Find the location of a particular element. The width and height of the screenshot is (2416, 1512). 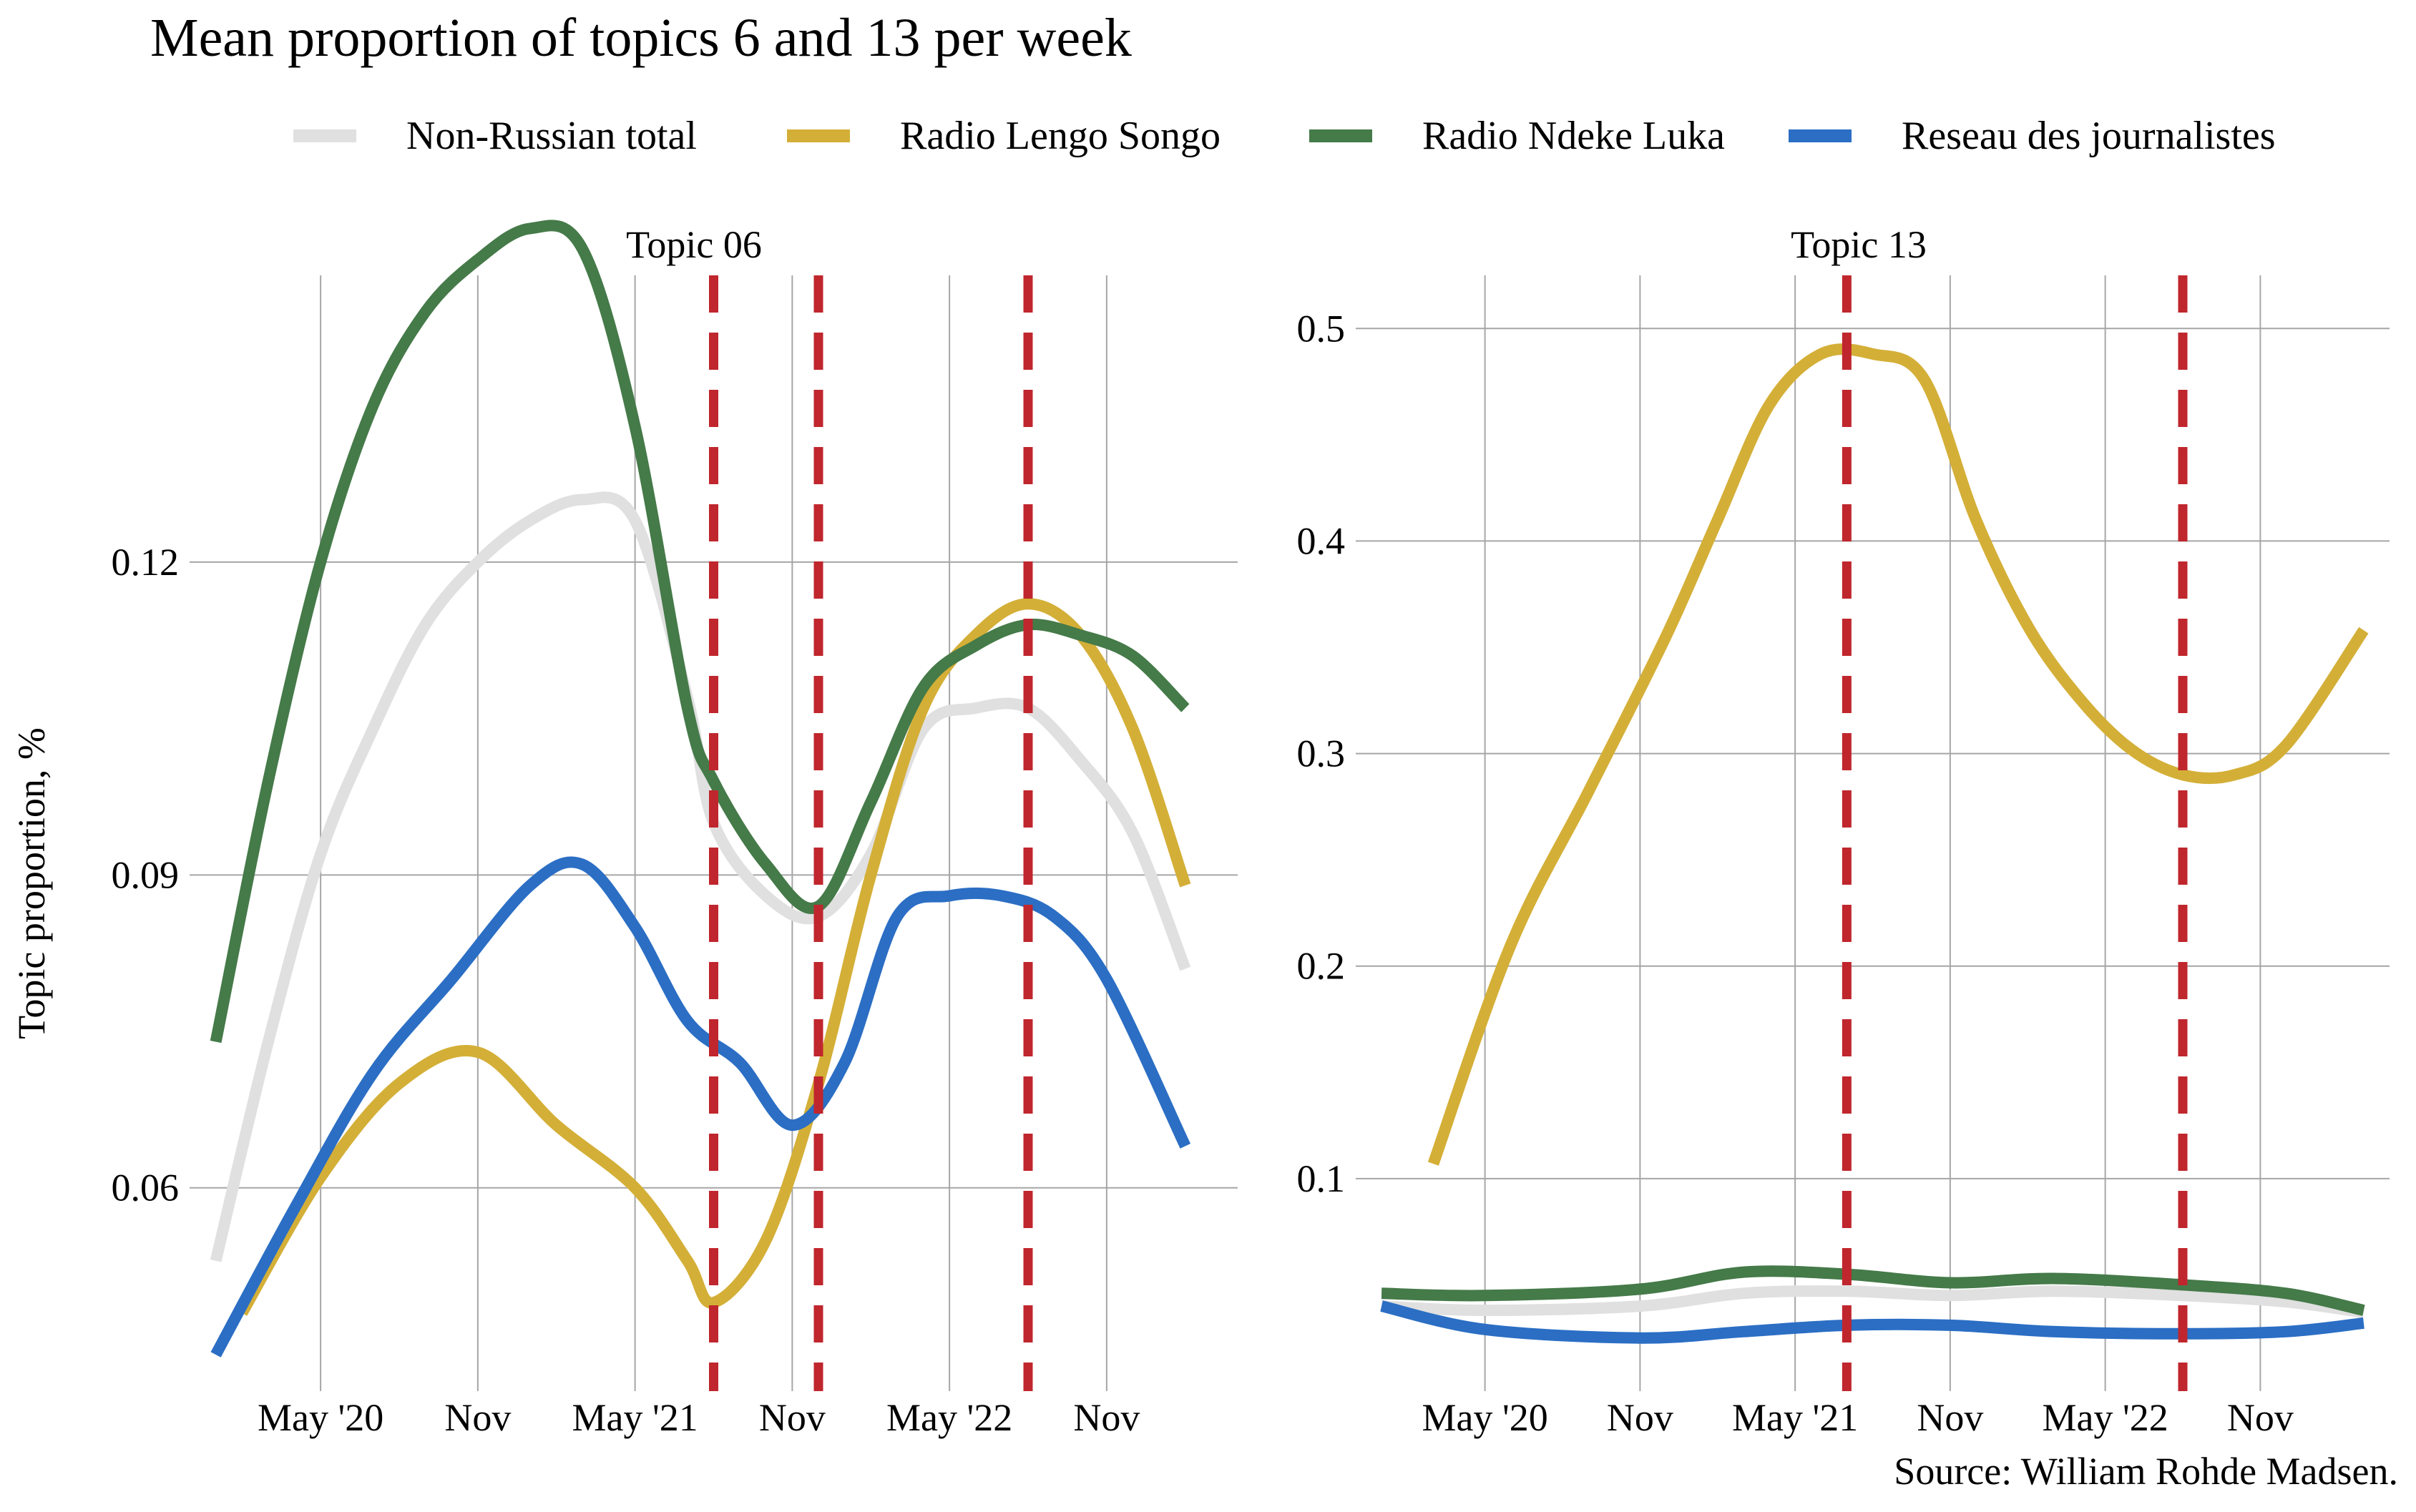

y-tick-label: 0.06 is located at coordinates (146, 1188).